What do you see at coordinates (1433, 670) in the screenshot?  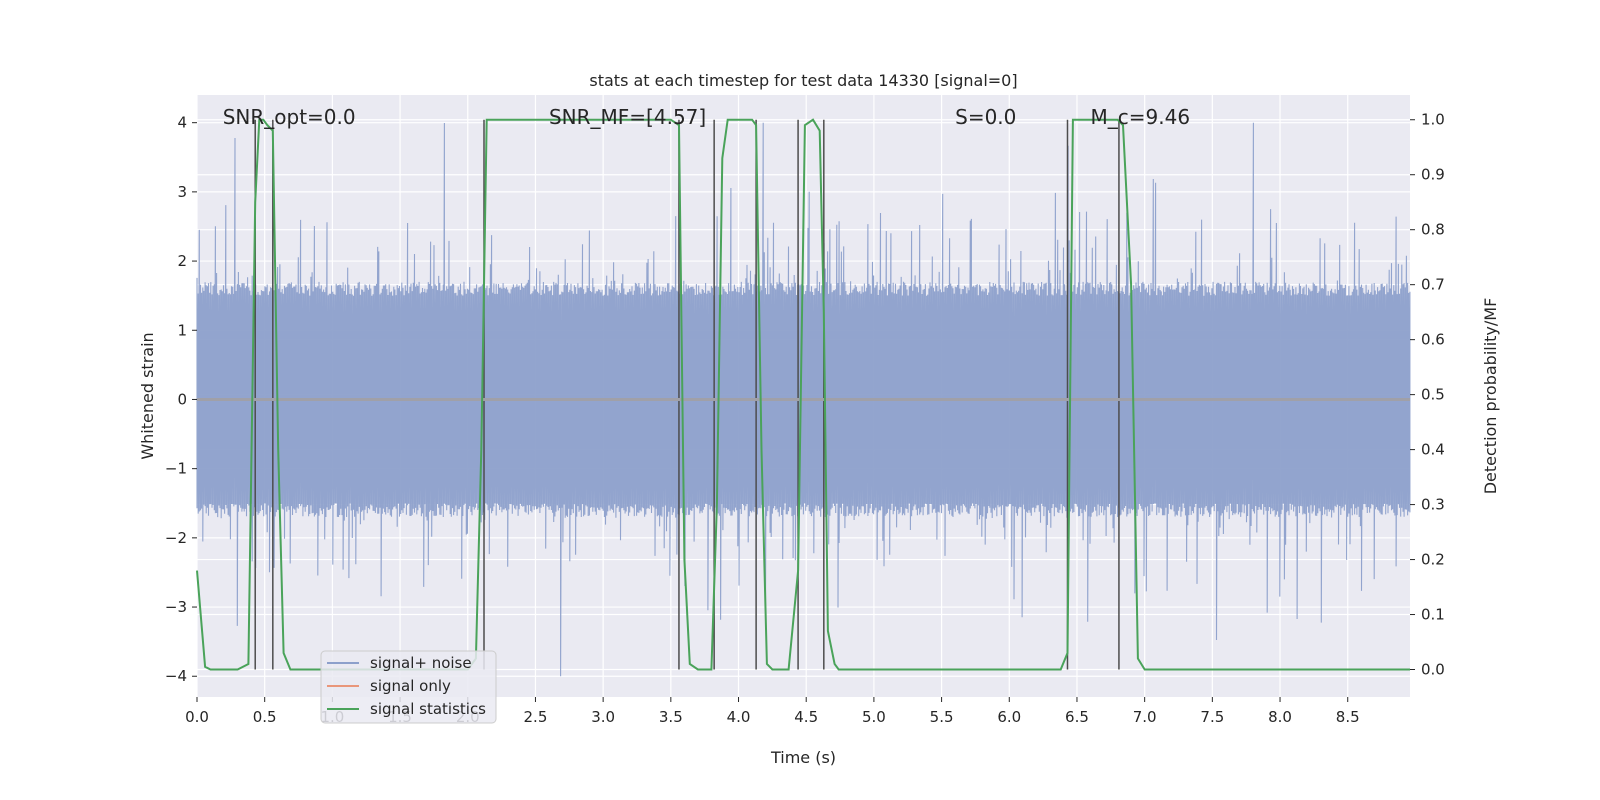 I see `y2-tick-label: 0.0` at bounding box center [1433, 670].